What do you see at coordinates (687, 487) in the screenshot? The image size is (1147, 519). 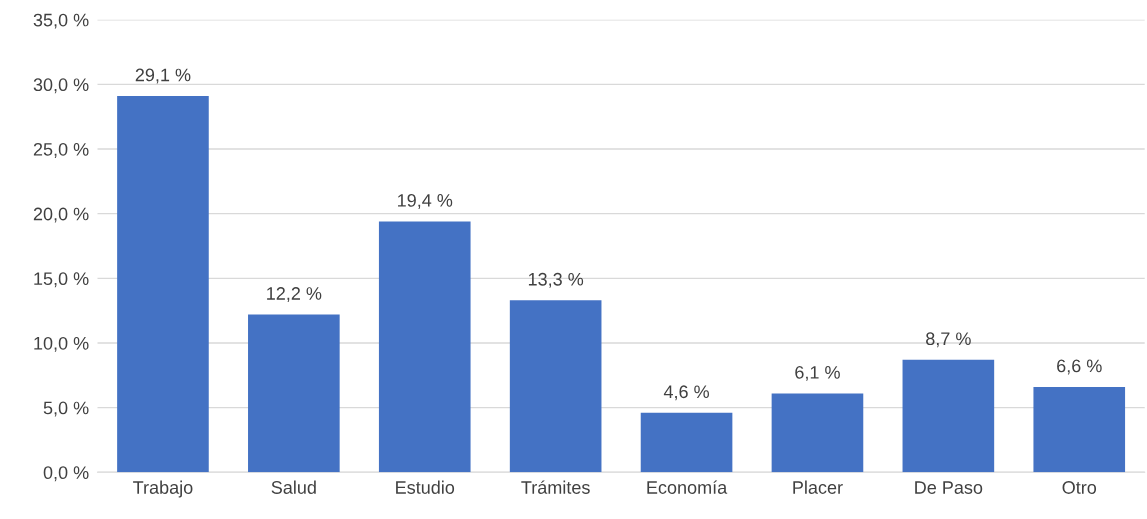 I see `x-tick-label: Economía` at bounding box center [687, 487].